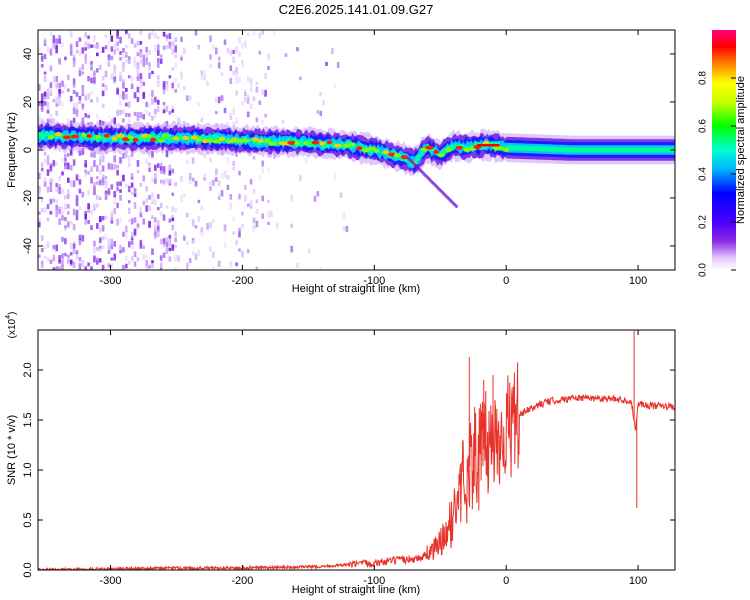 This screenshot has height=600, width=750. What do you see at coordinates (703, 174) in the screenshot?
I see `colorbar-tick-label: 0.4` at bounding box center [703, 174].